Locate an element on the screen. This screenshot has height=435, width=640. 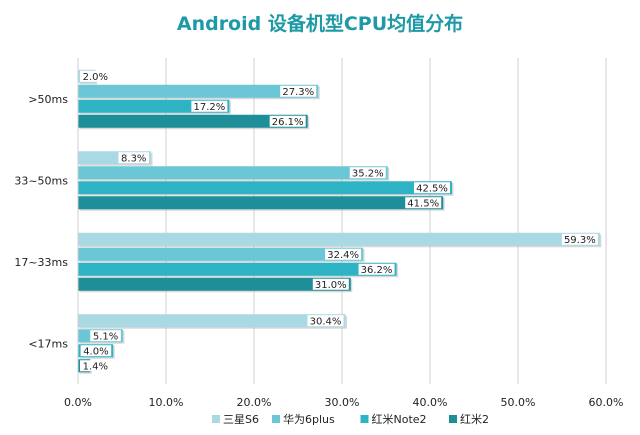
data-label: 2.0% is located at coordinates (95, 77).